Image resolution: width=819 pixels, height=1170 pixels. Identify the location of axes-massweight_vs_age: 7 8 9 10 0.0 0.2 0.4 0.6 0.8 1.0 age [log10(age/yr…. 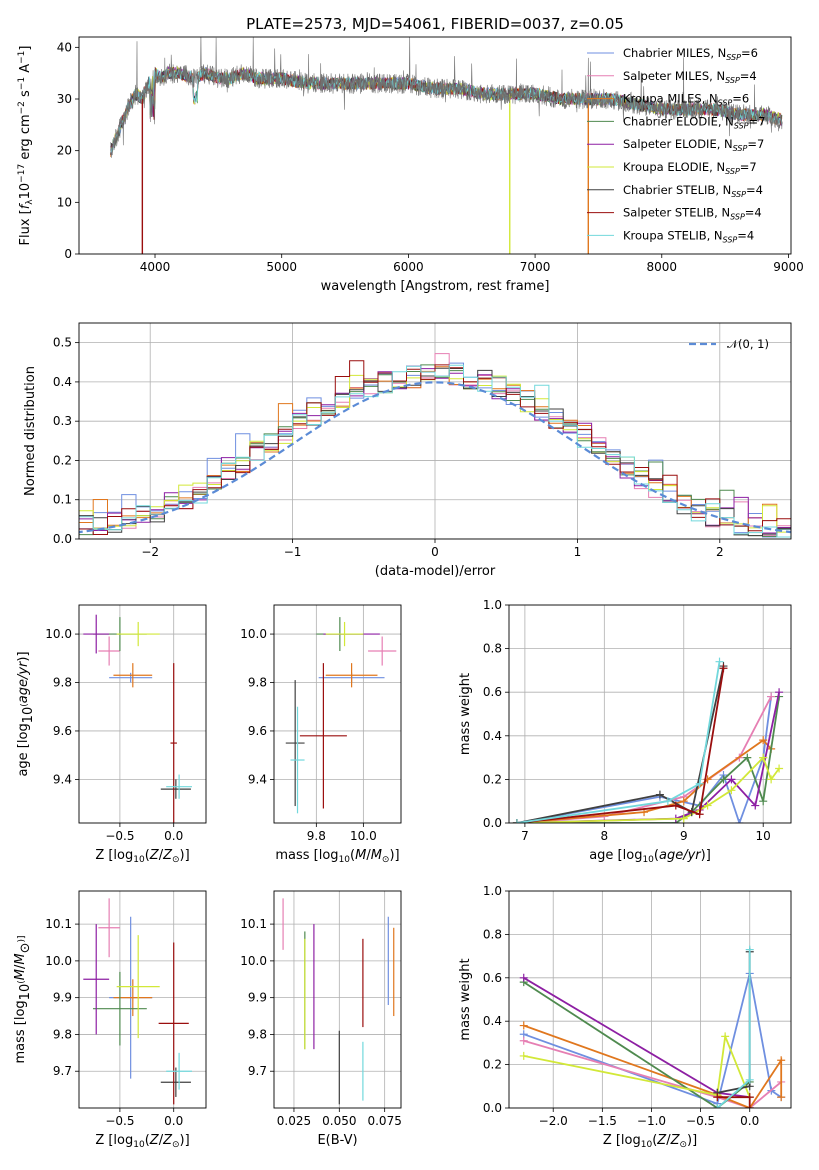
(625, 731).